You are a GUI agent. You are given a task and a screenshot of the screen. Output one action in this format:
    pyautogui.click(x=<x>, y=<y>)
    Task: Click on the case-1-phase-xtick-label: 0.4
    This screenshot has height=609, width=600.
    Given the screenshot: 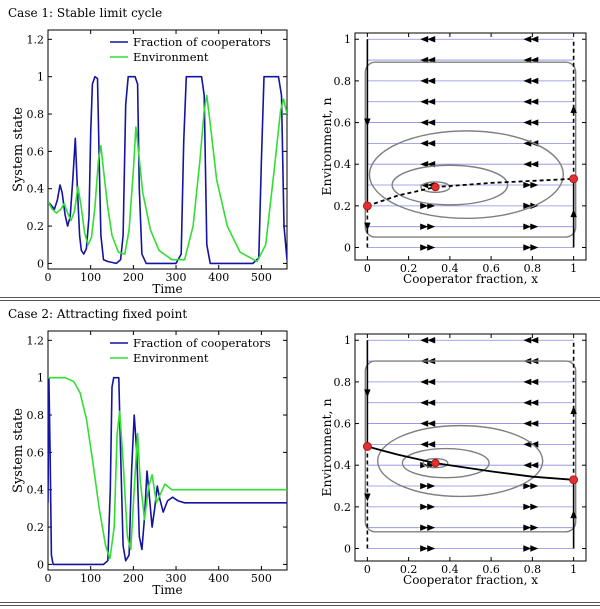 What is the action you would take?
    pyautogui.click(x=450, y=268)
    